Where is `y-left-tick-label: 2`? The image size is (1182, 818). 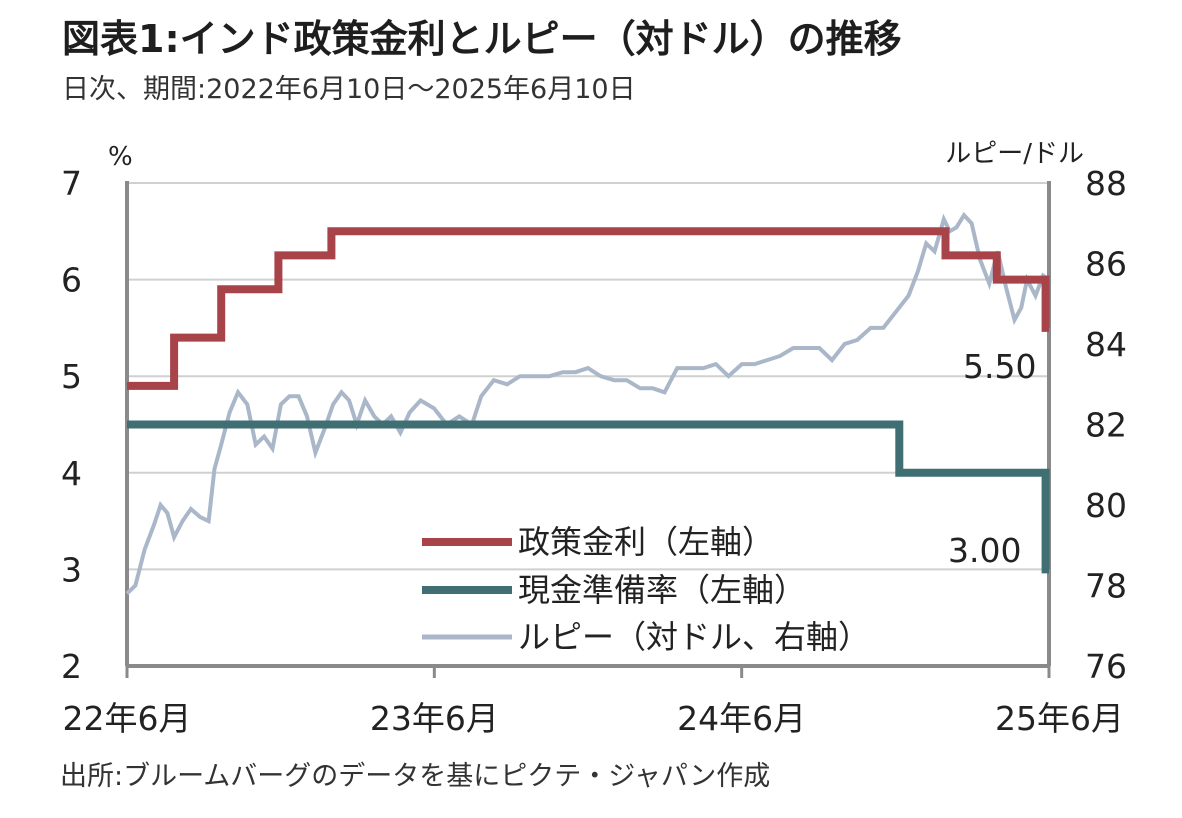 y-left-tick-label: 2 is located at coordinates (71, 666).